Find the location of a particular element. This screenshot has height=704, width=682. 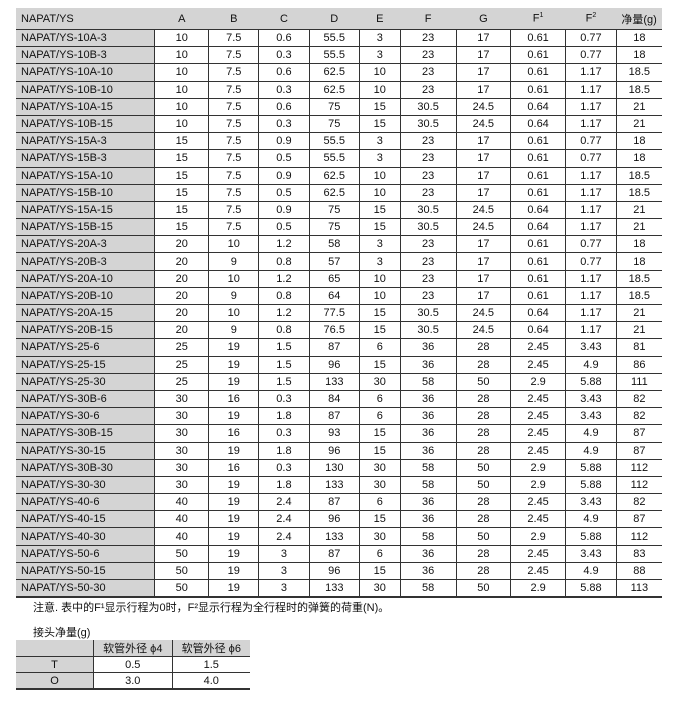

fitting-weight-table: 软管外径 ϕ4 软管外径 ϕ6 T 0.5 1.5 O 3.0 4.0 is located at coordinates (133, 665).